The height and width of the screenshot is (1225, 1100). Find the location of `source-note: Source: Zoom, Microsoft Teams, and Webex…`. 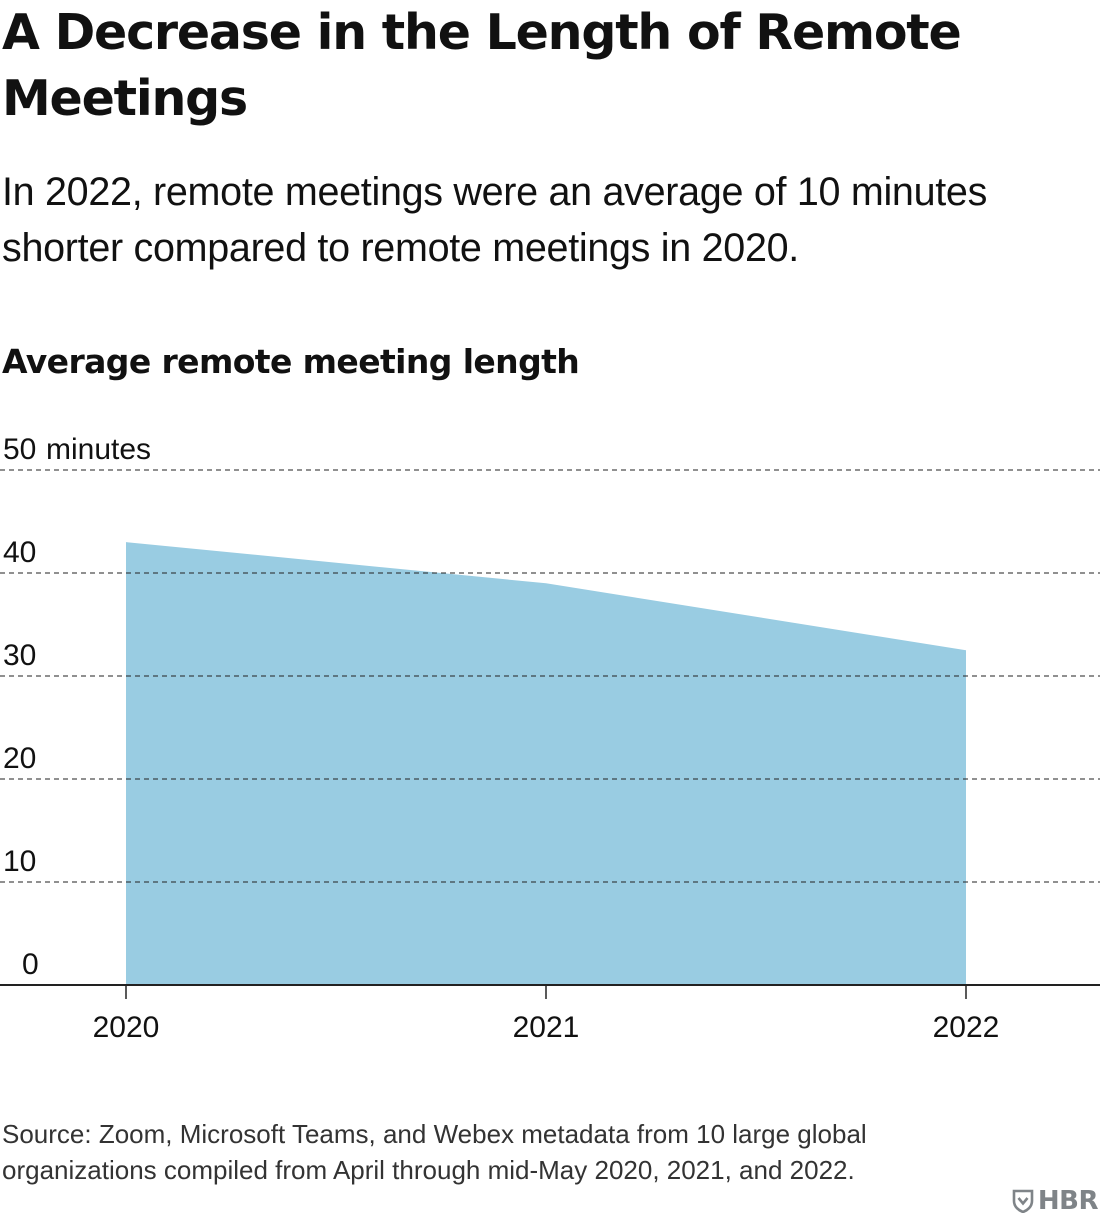

source-note: Source: Zoom, Microsoft Teams, and Webex… is located at coordinates (434, 1152).